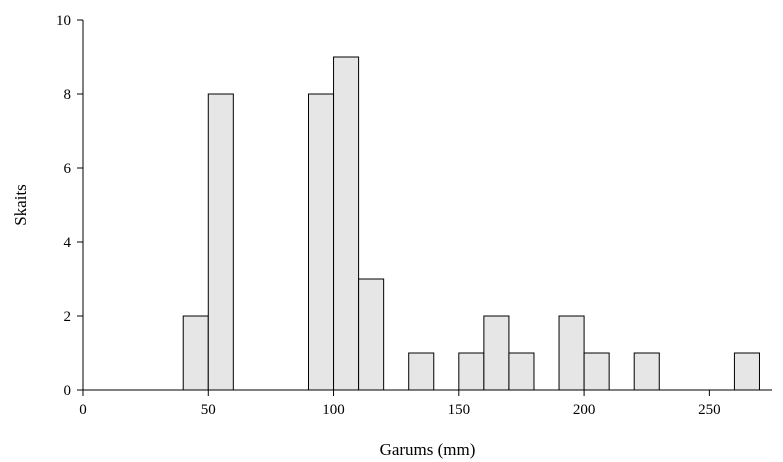 The width and height of the screenshot is (783, 462). I want to click on x-tick-label-100: 100, so click(333, 410).